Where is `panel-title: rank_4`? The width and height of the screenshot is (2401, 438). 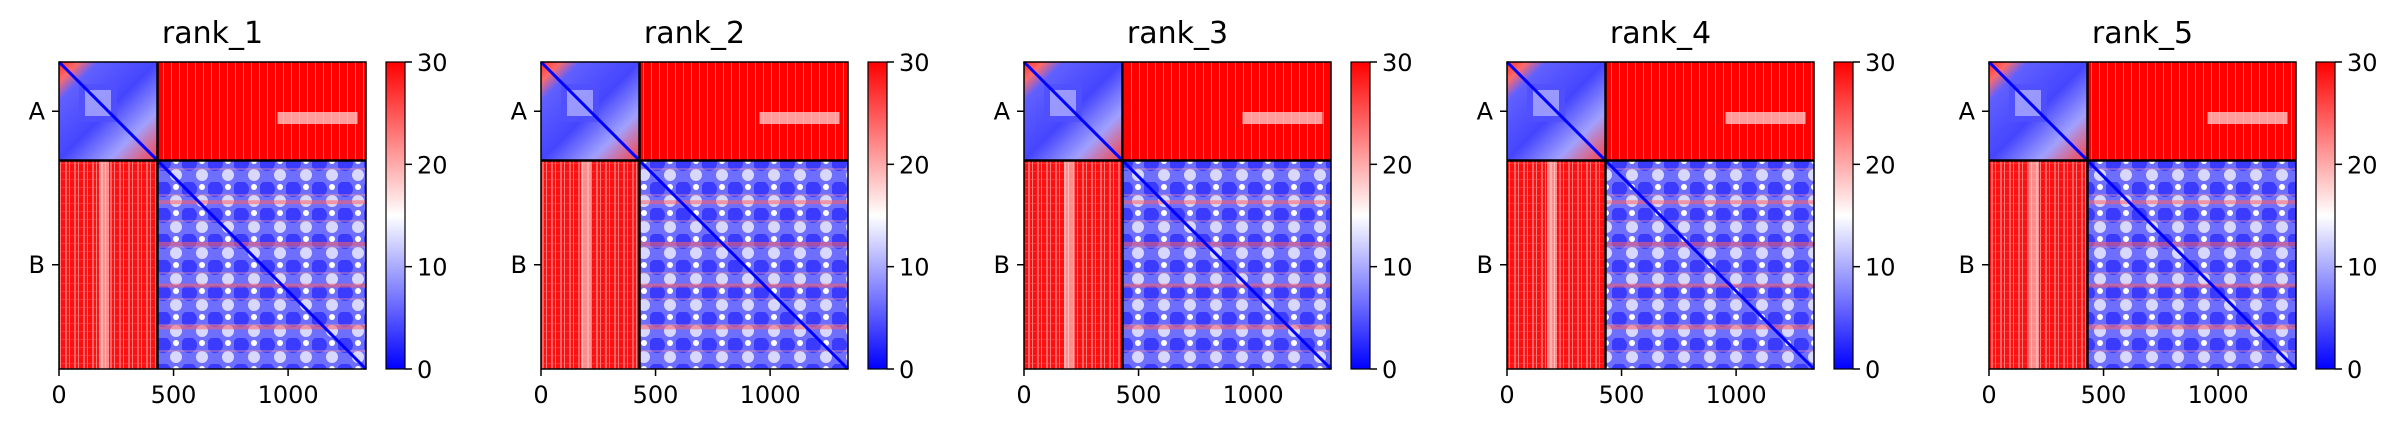 panel-title: rank_4 is located at coordinates (1660, 33).